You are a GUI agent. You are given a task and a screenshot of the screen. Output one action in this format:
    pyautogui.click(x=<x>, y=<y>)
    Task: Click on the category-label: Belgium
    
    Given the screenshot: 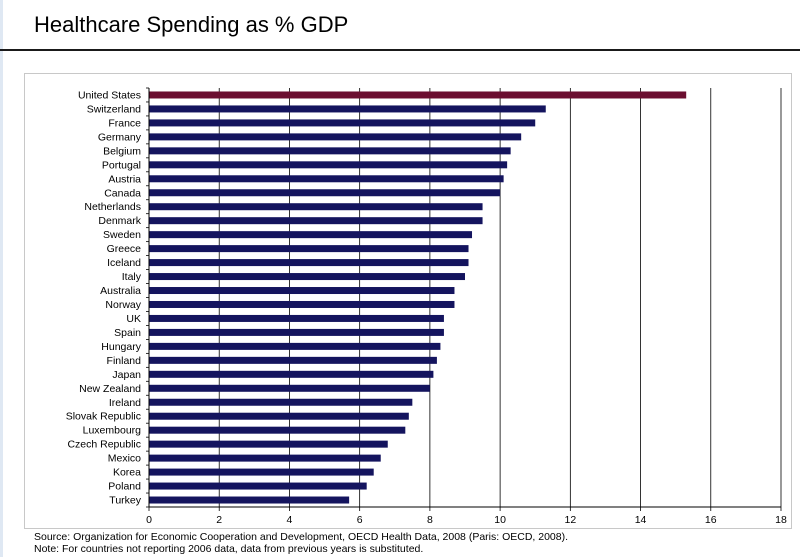 What is the action you would take?
    pyautogui.click(x=122, y=151)
    